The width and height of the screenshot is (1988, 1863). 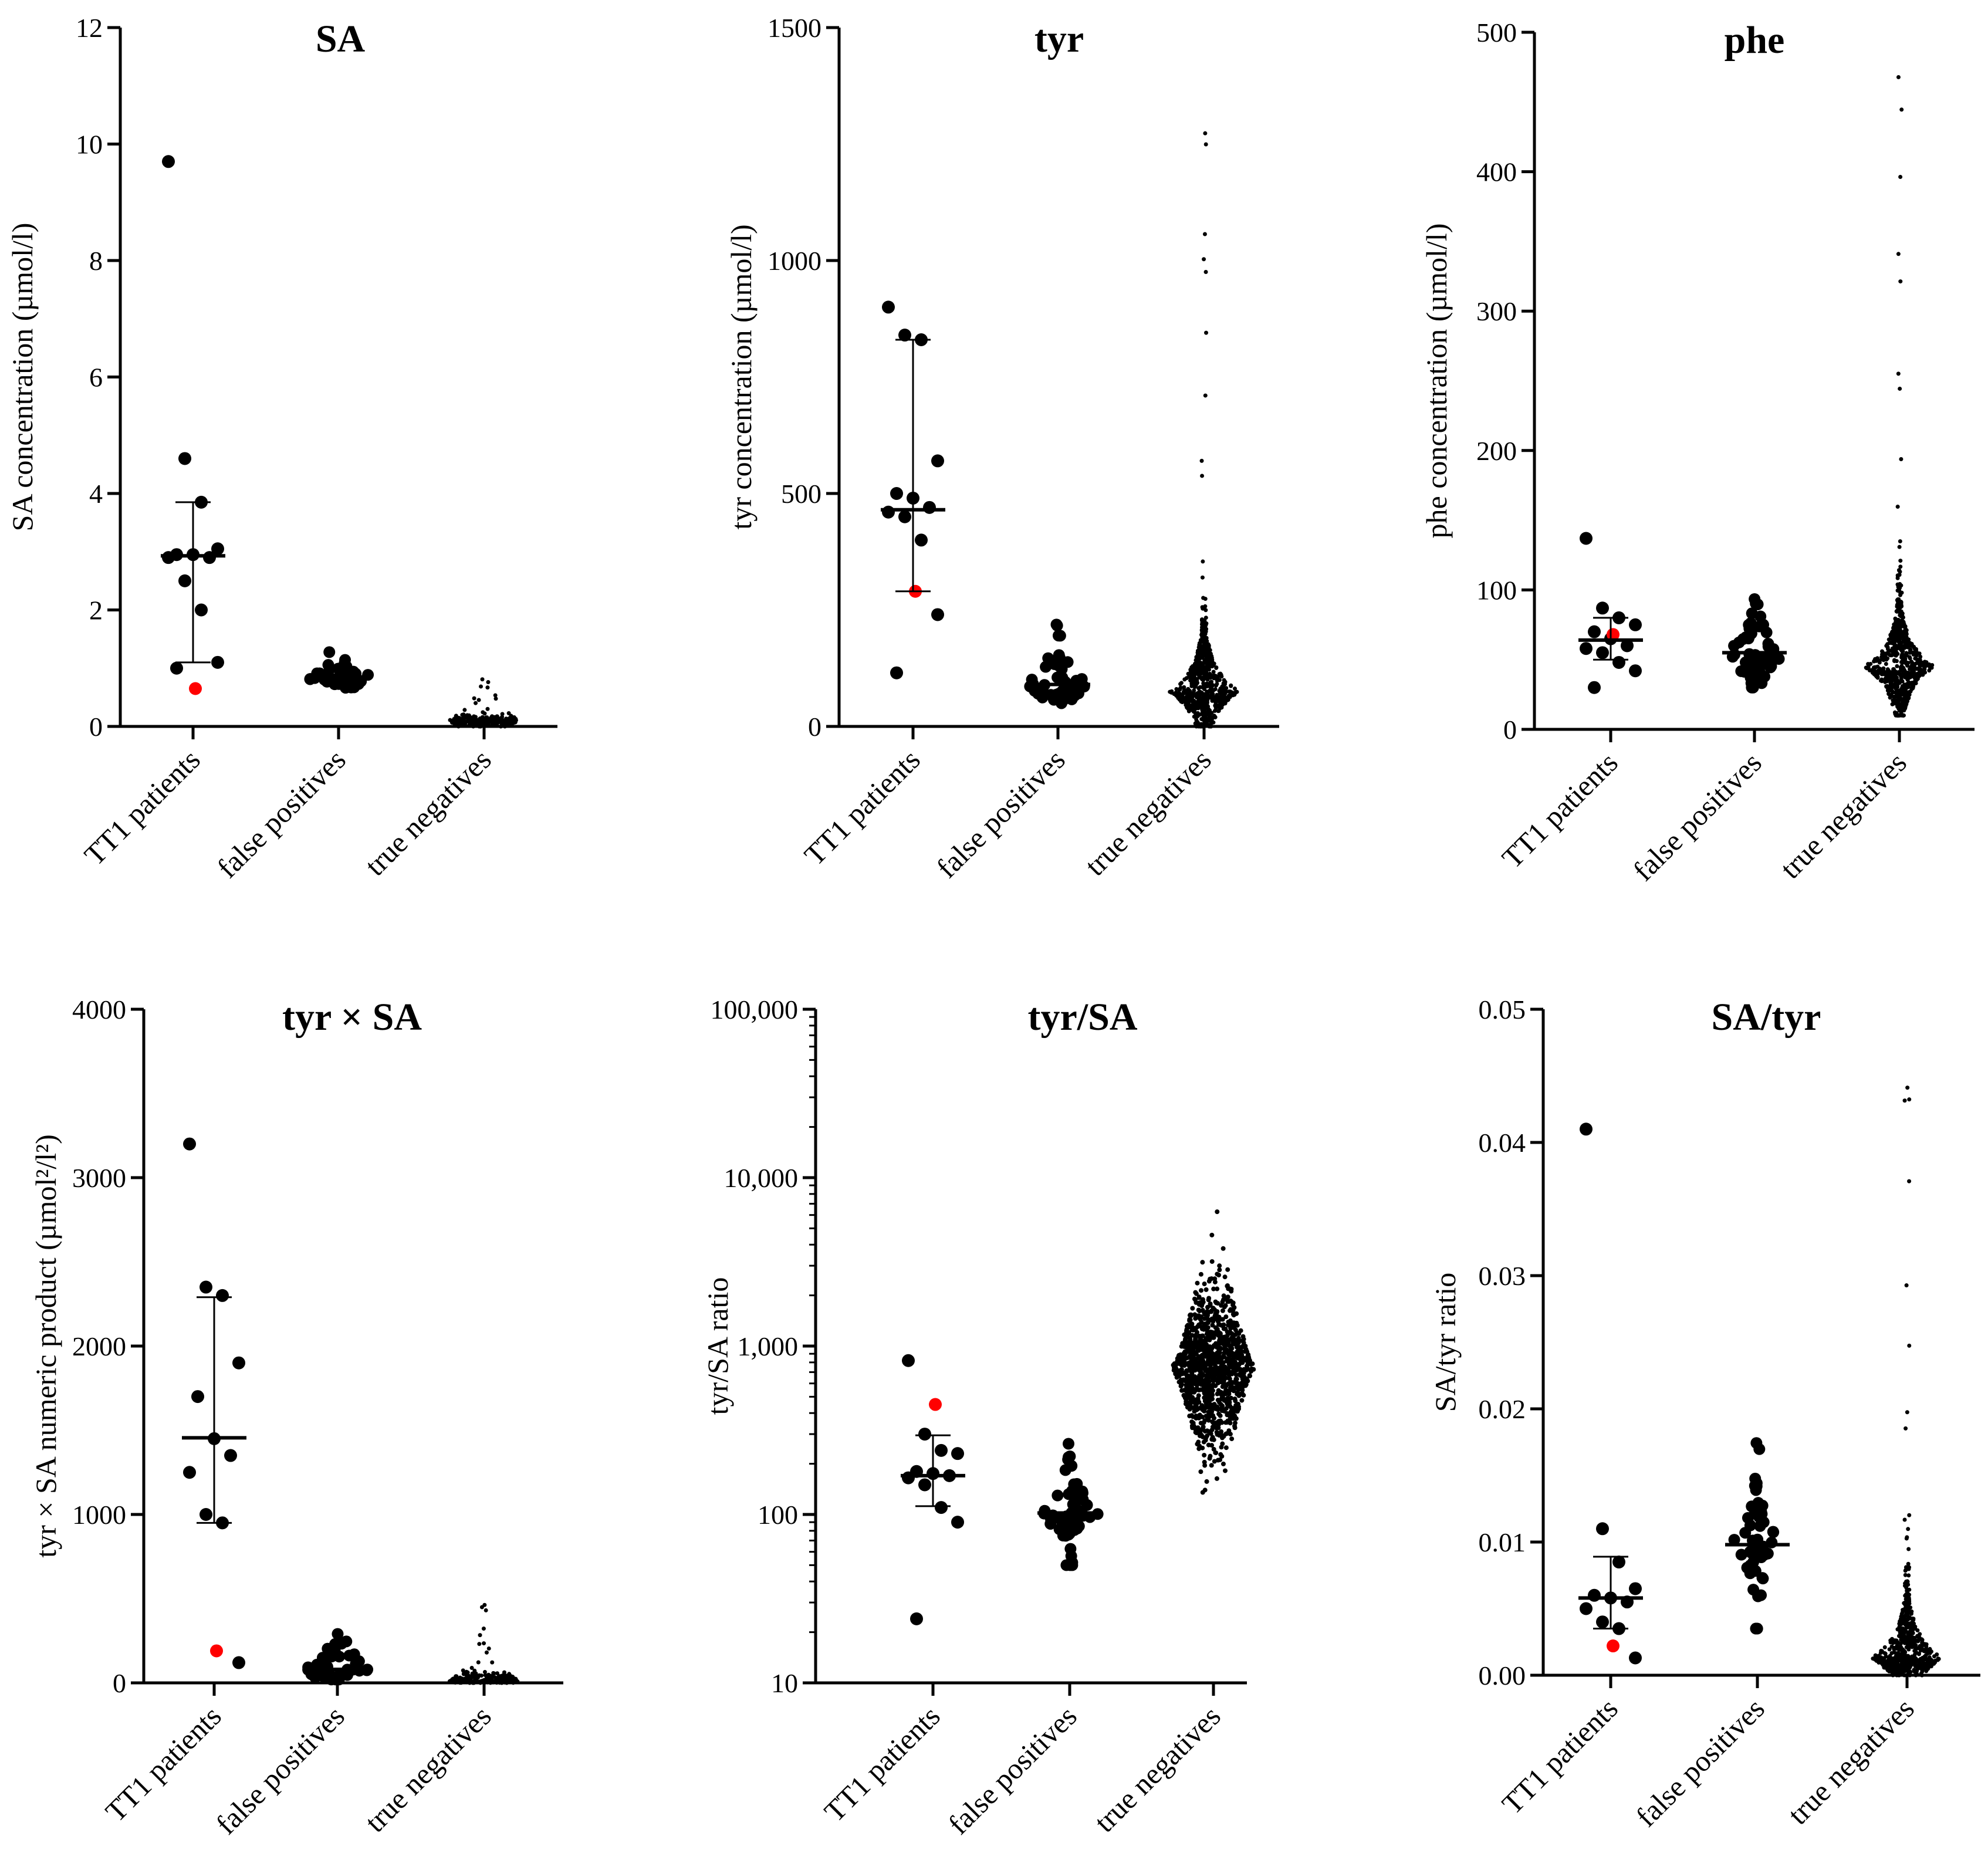 I want to click on y-tick-label: 0.05, so click(x=1502, y=1010).